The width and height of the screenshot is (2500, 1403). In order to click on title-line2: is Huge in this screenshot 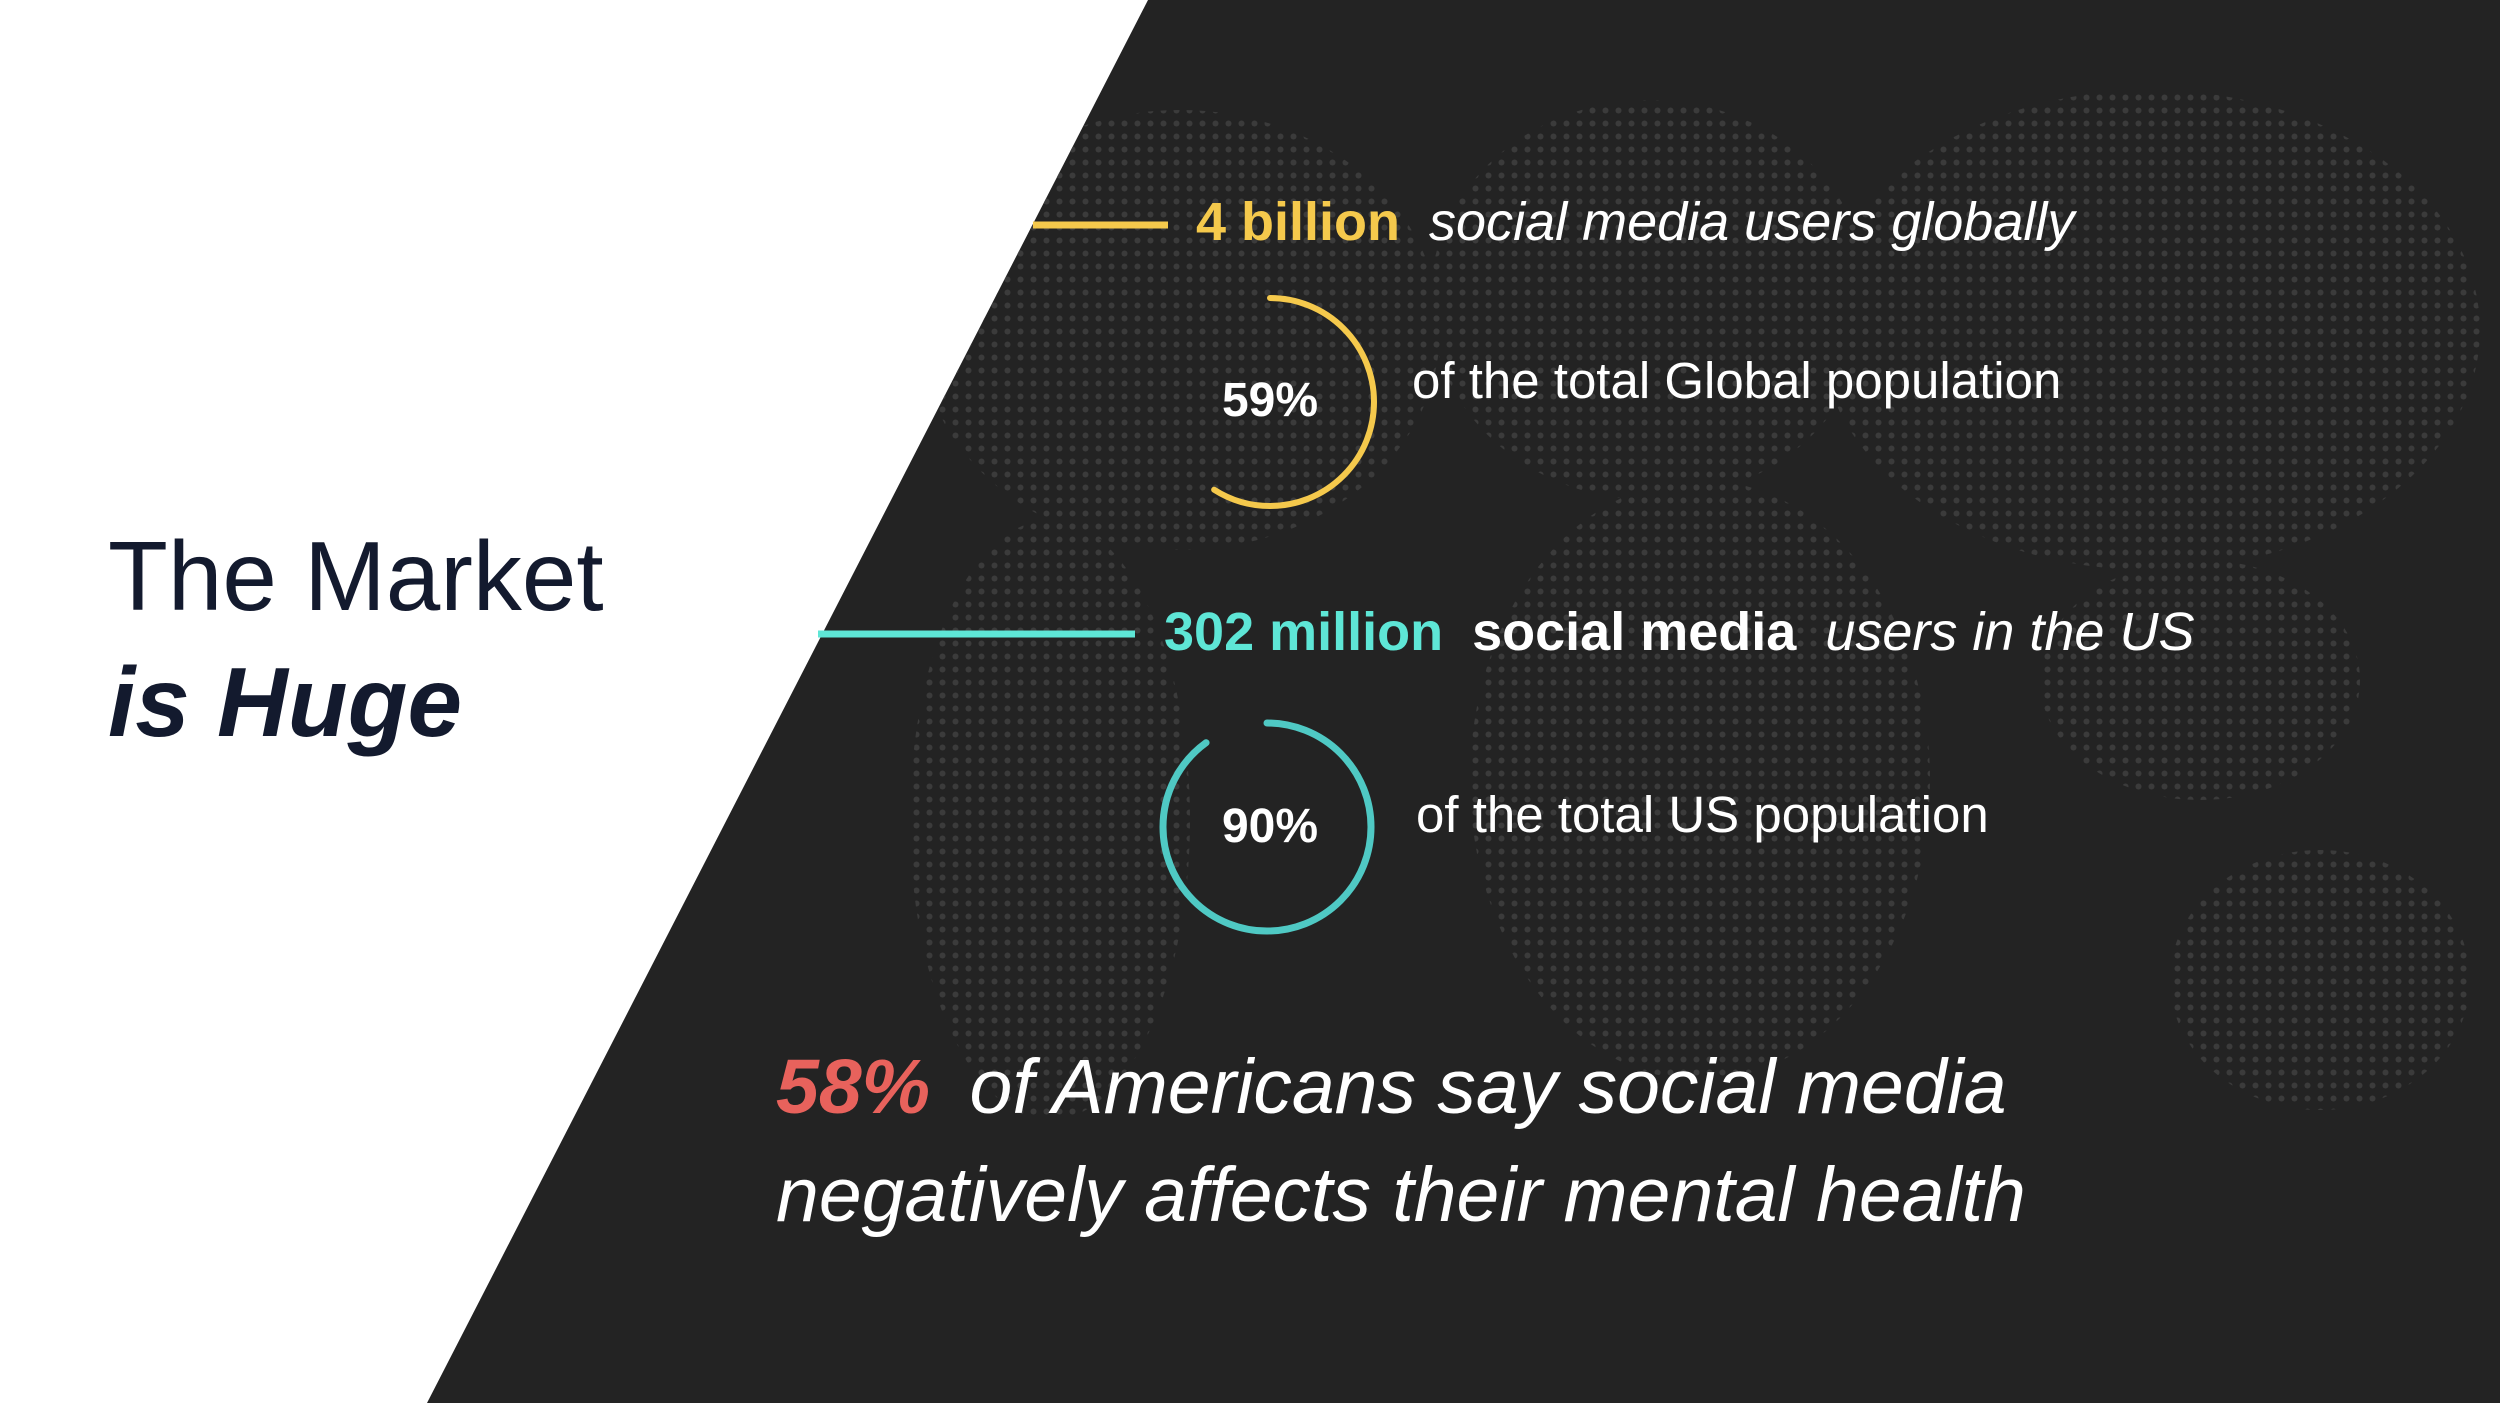, I will do `click(285, 702)`.